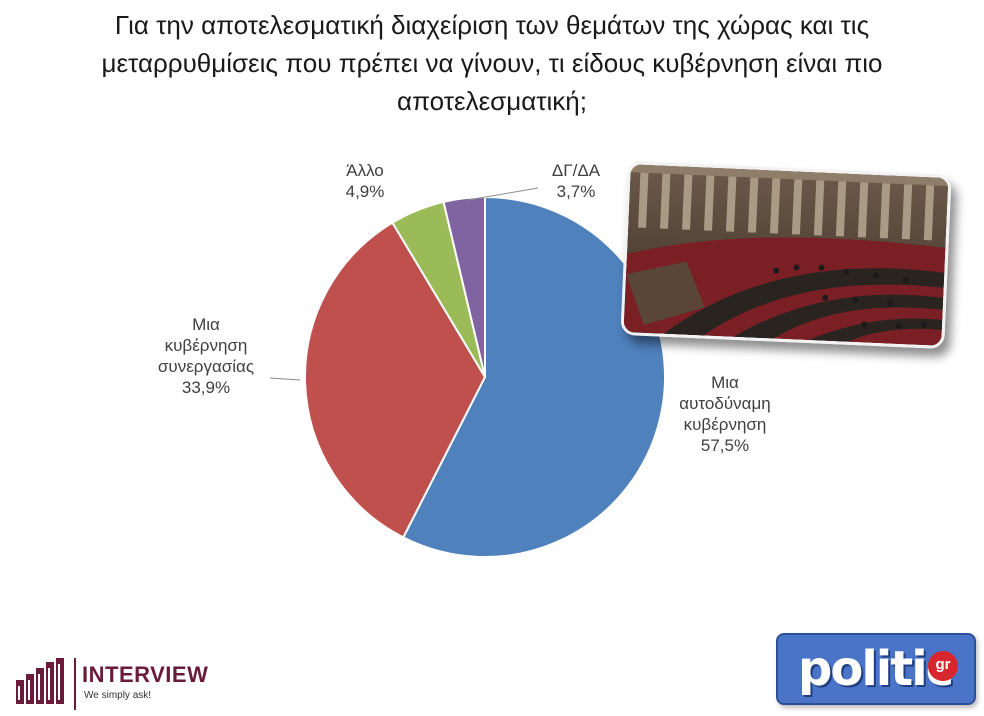  What do you see at coordinates (786, 255) in the screenshot?
I see `parliament-photo` at bounding box center [786, 255].